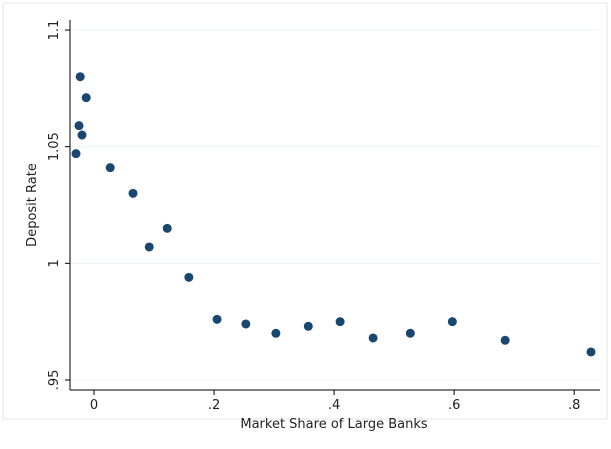  What do you see at coordinates (334, 405) in the screenshot?
I see `x-tick-label: .4` at bounding box center [334, 405].